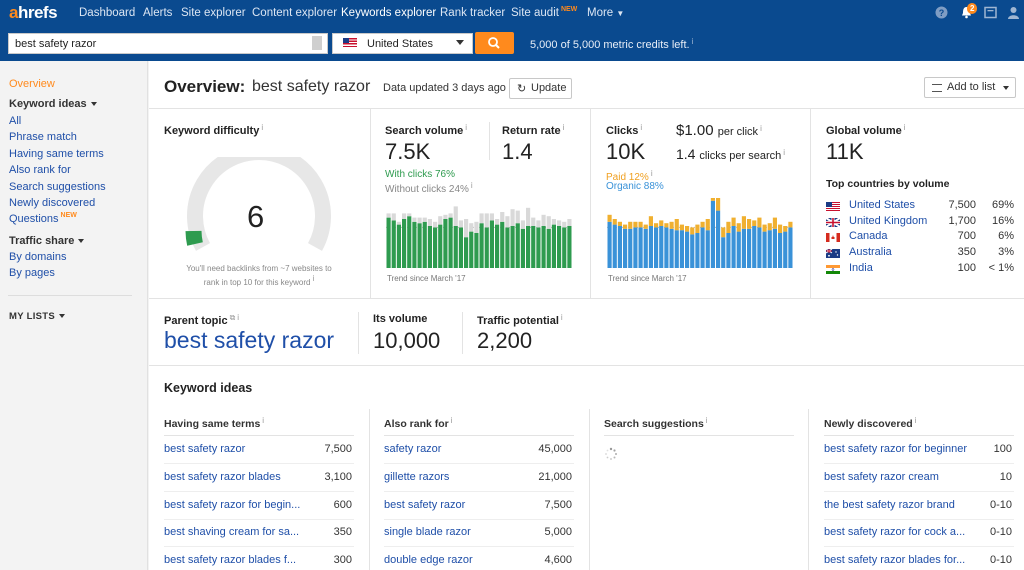 This screenshot has width=1024, height=570. Describe the element at coordinates (43, 218) in the screenshot. I see `sidebar-item-questions: Questions NEW` at that location.